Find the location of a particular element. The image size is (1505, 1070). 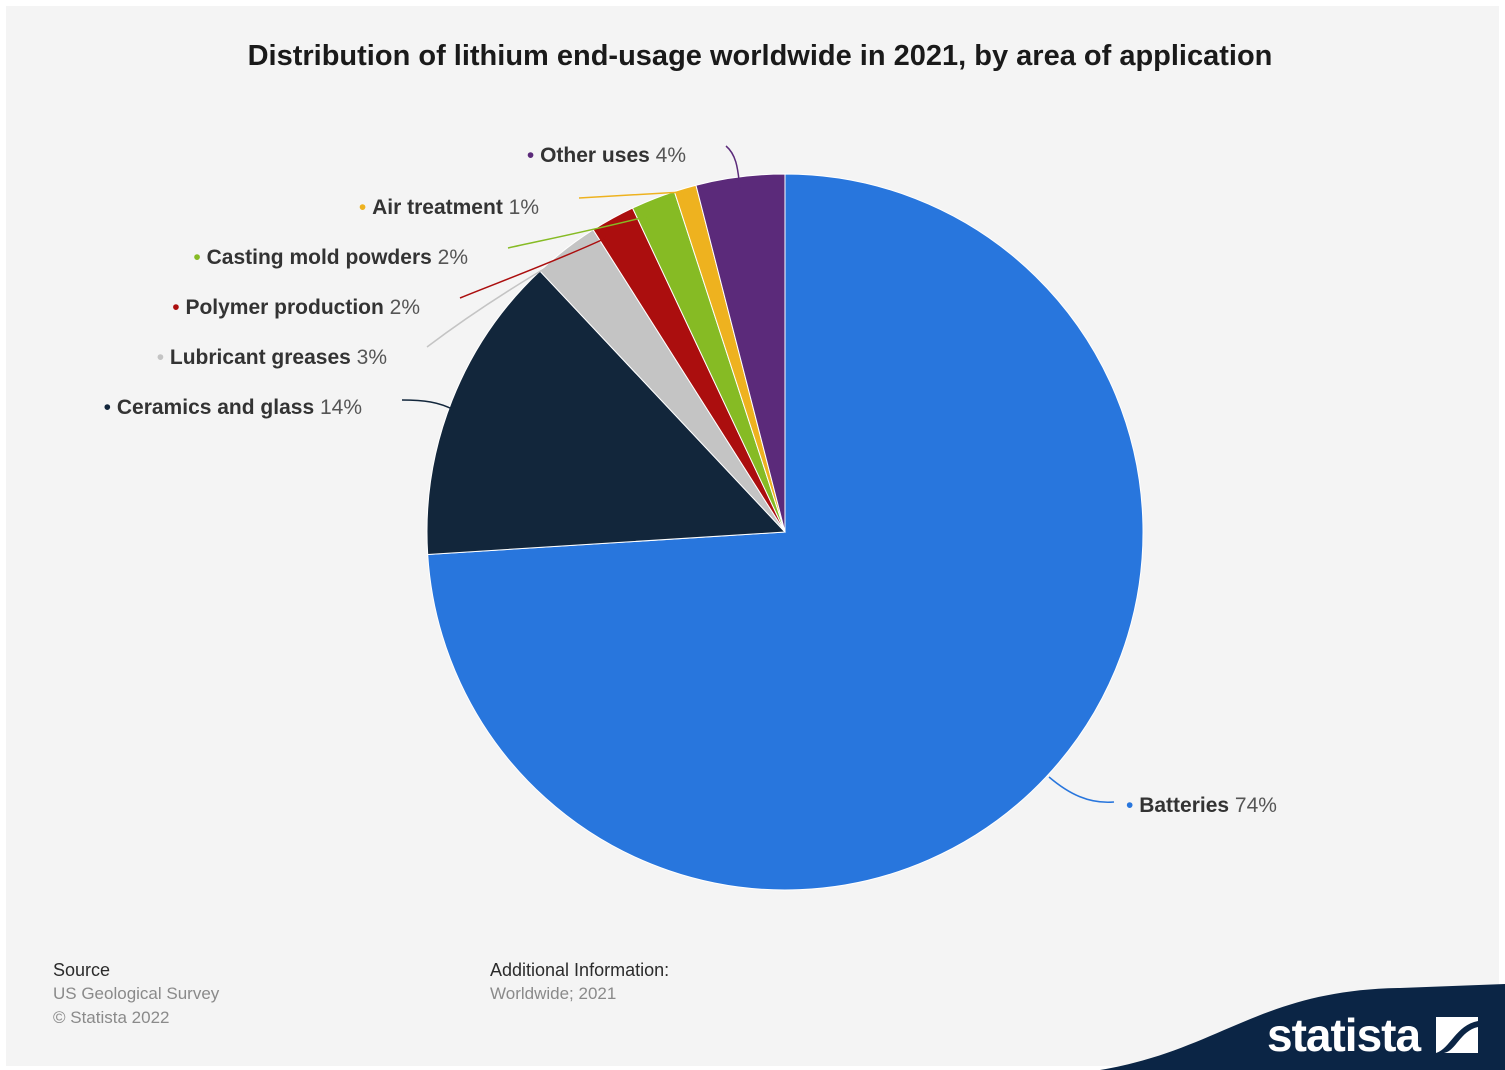

label-name: Other uses is located at coordinates (598, 155).